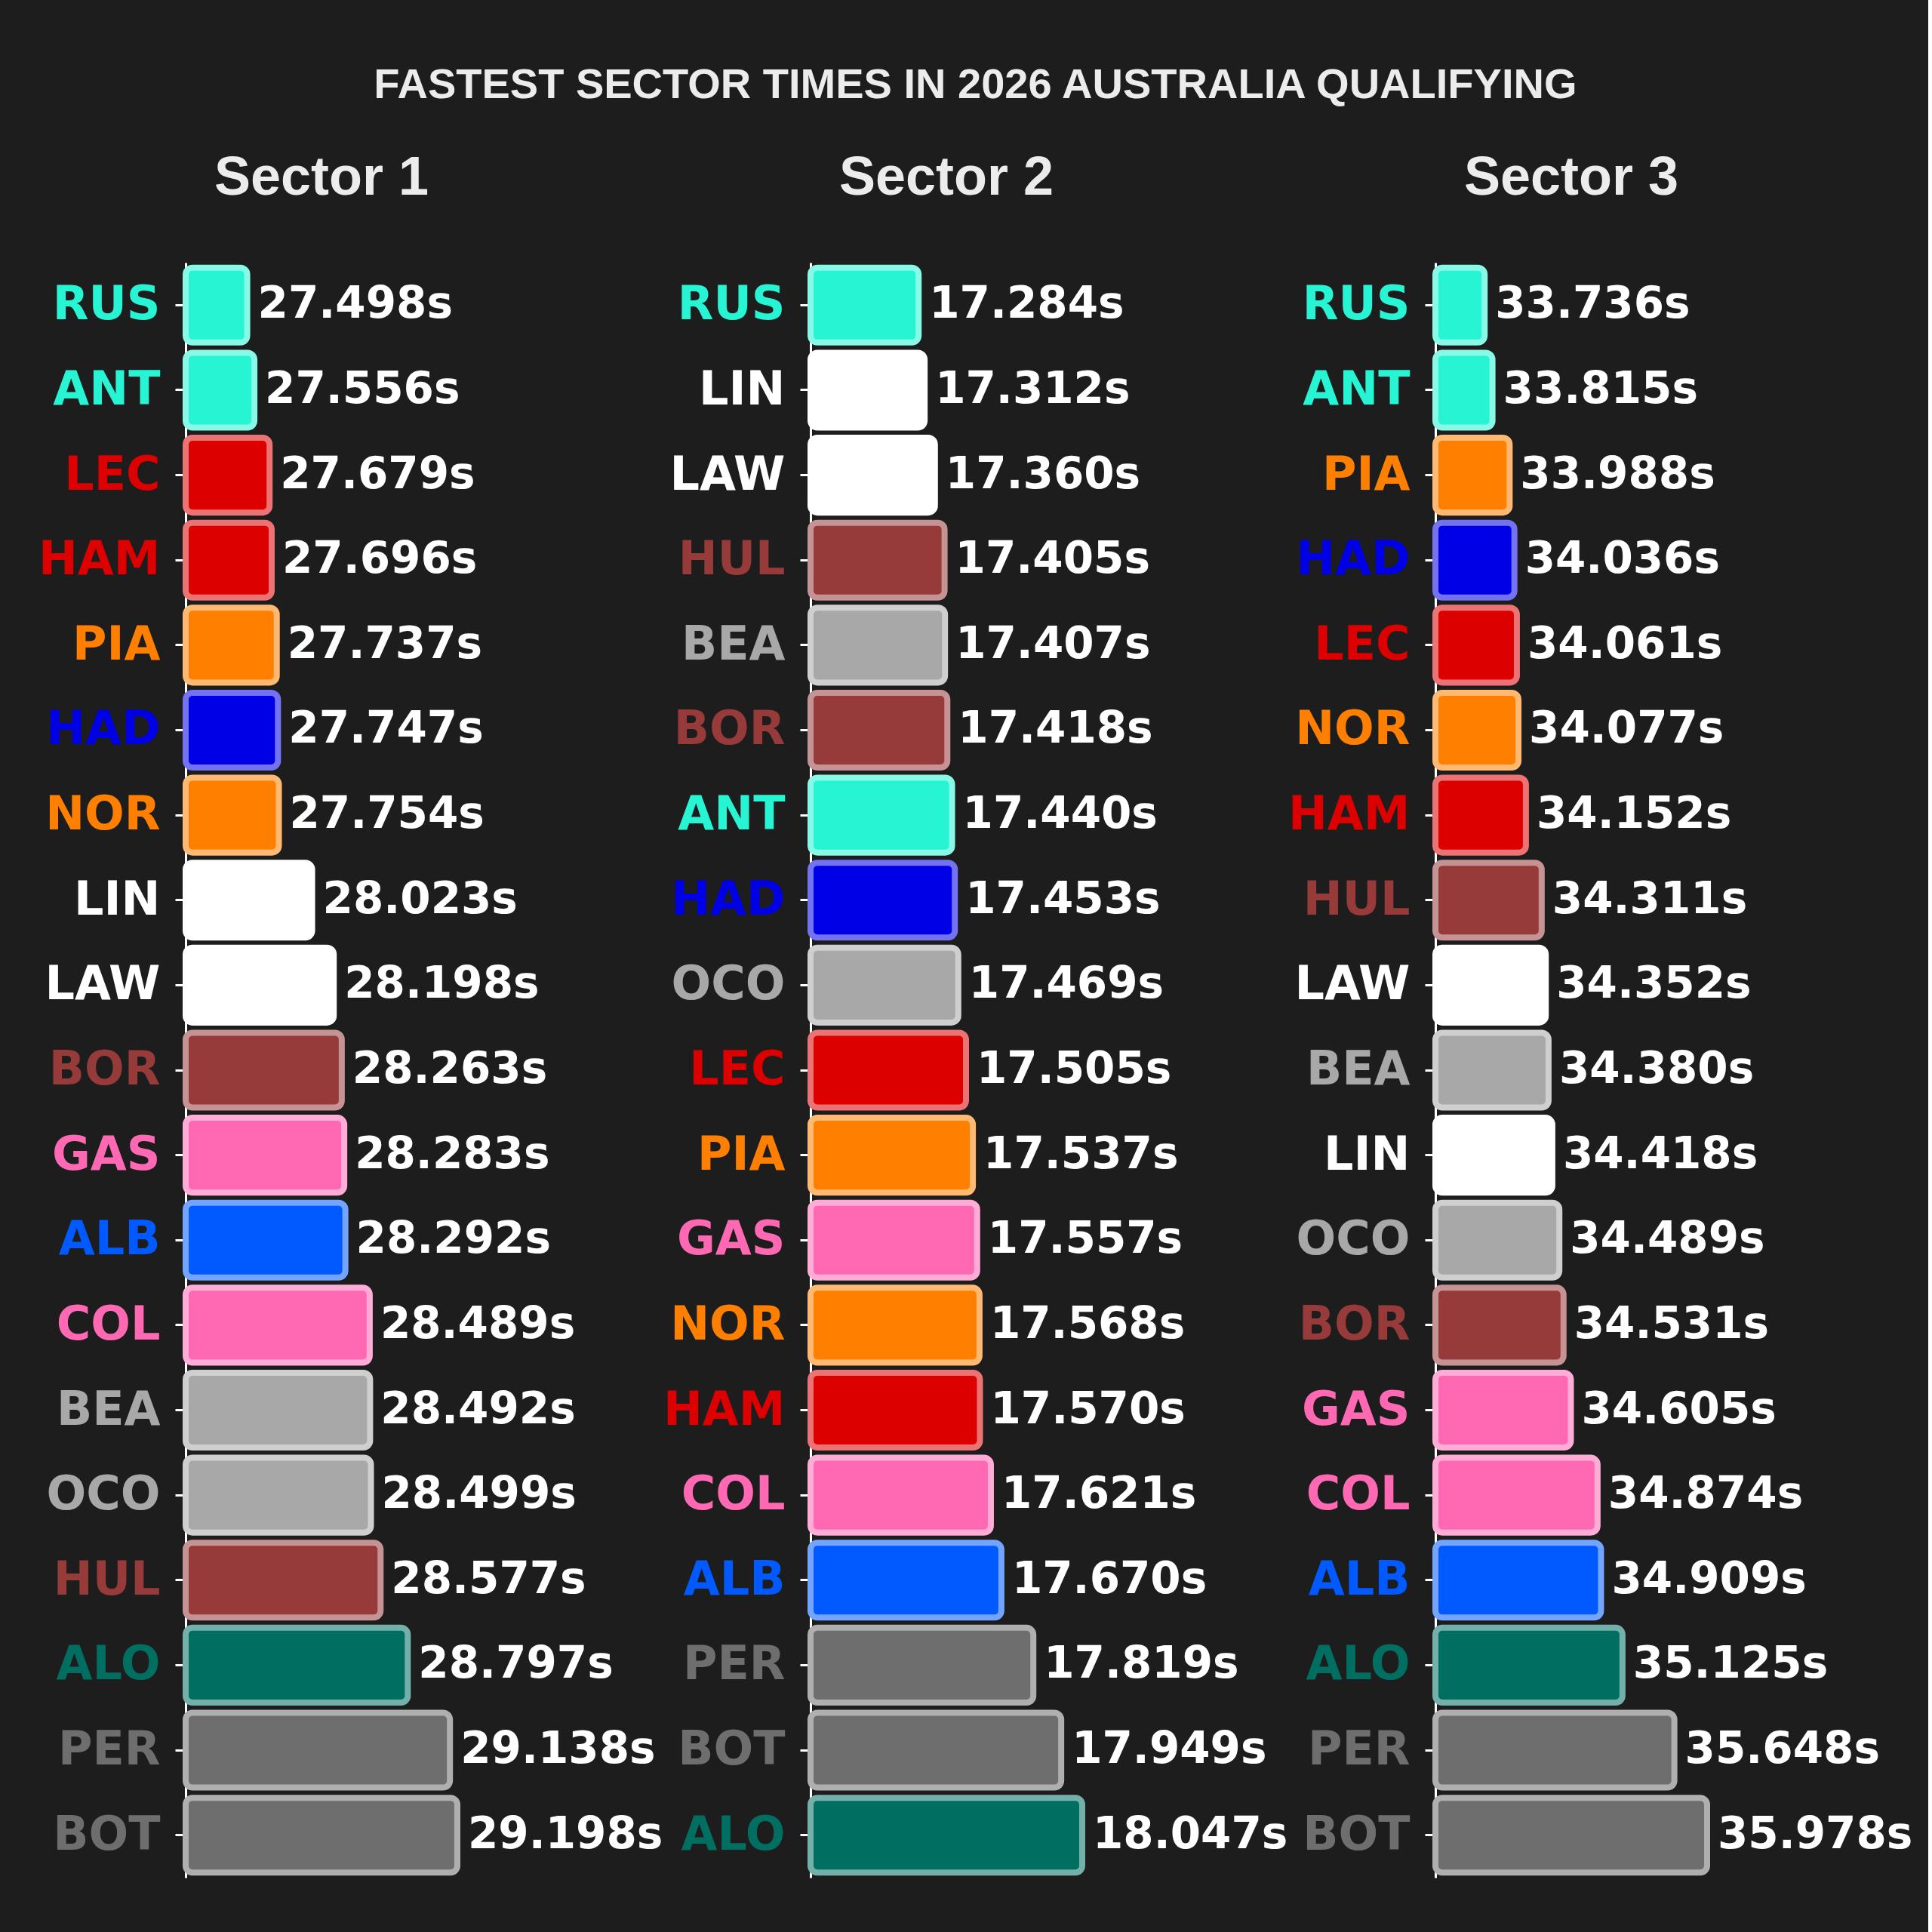  I want to click on data-label: 35.648s, so click(1782, 1748).